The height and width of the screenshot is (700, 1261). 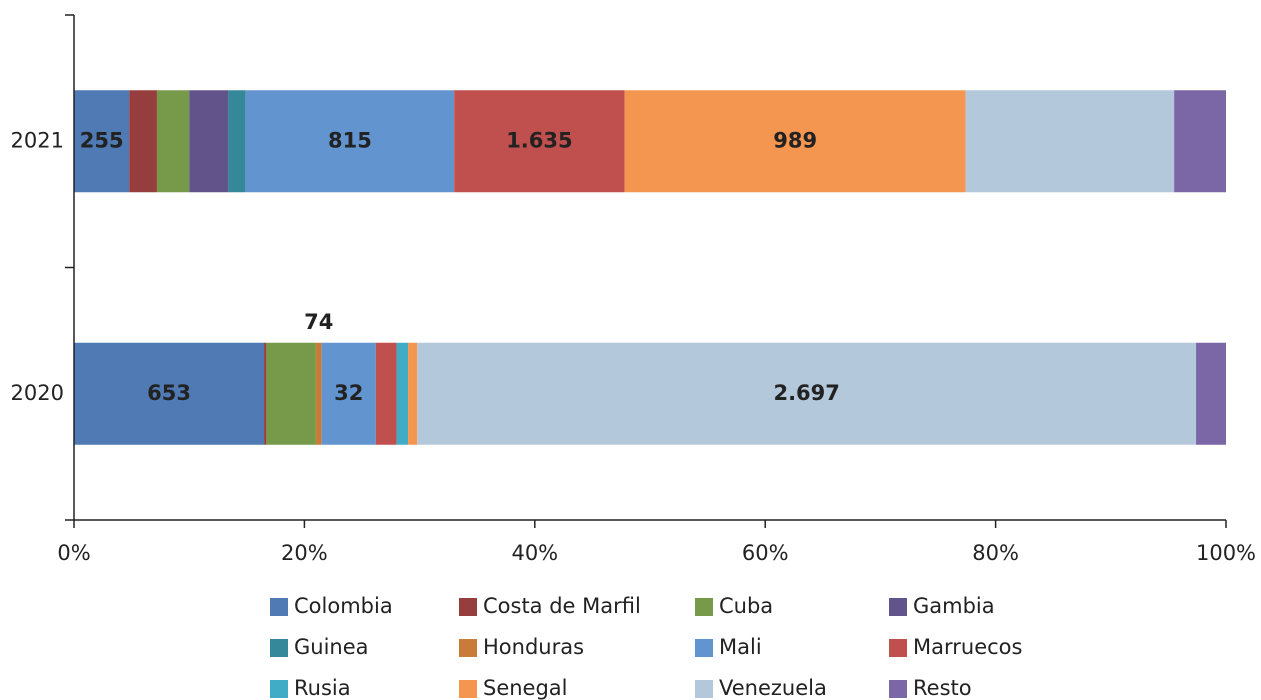 What do you see at coordinates (967, 647) in the screenshot?
I see `legend-label: Marruecos` at bounding box center [967, 647].